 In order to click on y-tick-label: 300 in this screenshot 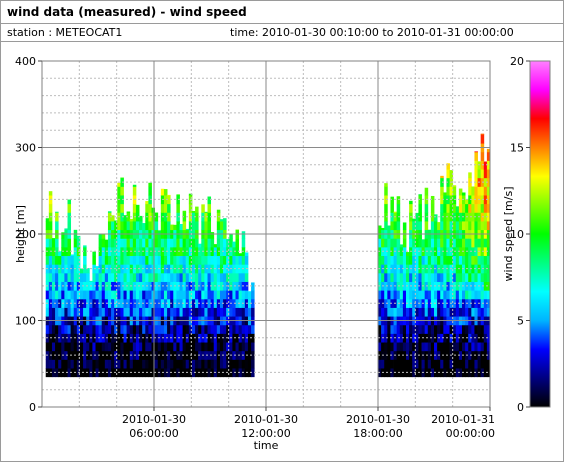, I will do `click(25, 148)`.